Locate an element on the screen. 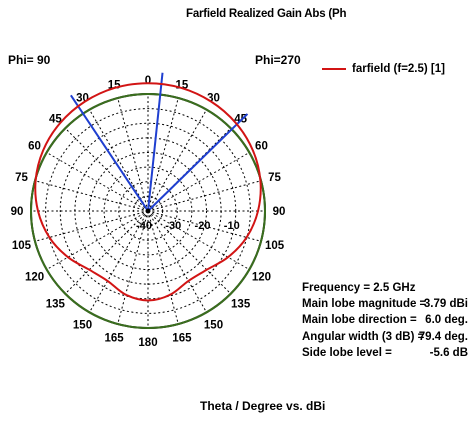 The width and height of the screenshot is (474, 428). annotation-value: 79.4 deg. is located at coordinates (443, 336).